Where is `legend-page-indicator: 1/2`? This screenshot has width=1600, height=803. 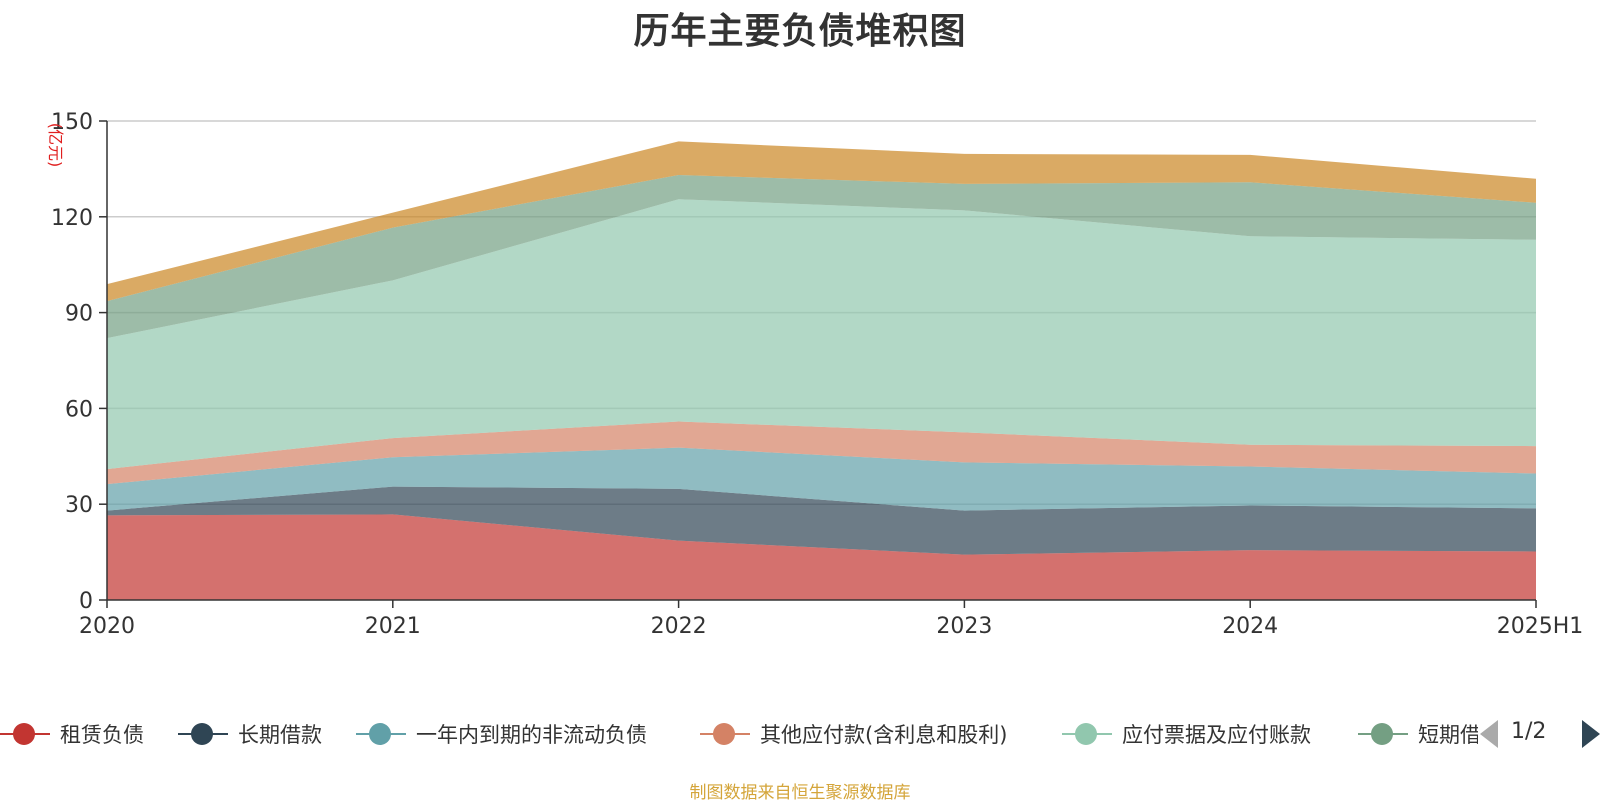
legend-page-indicator: 1/2 is located at coordinates (1529, 731).